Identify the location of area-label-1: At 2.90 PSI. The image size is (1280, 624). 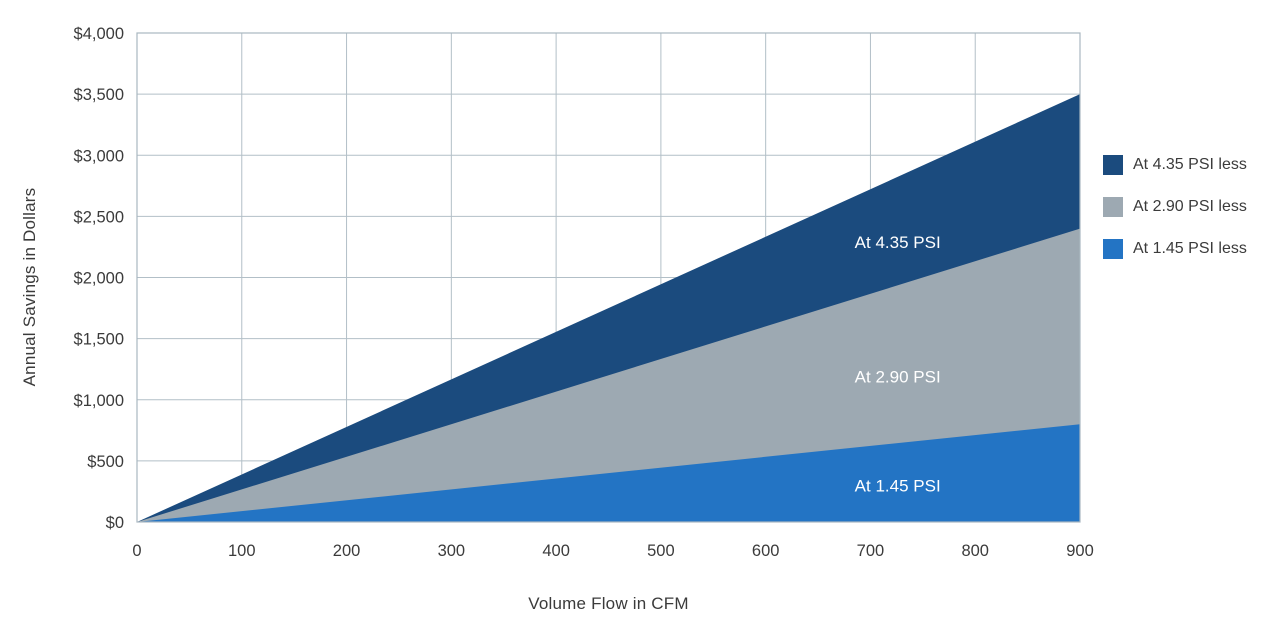
(898, 377).